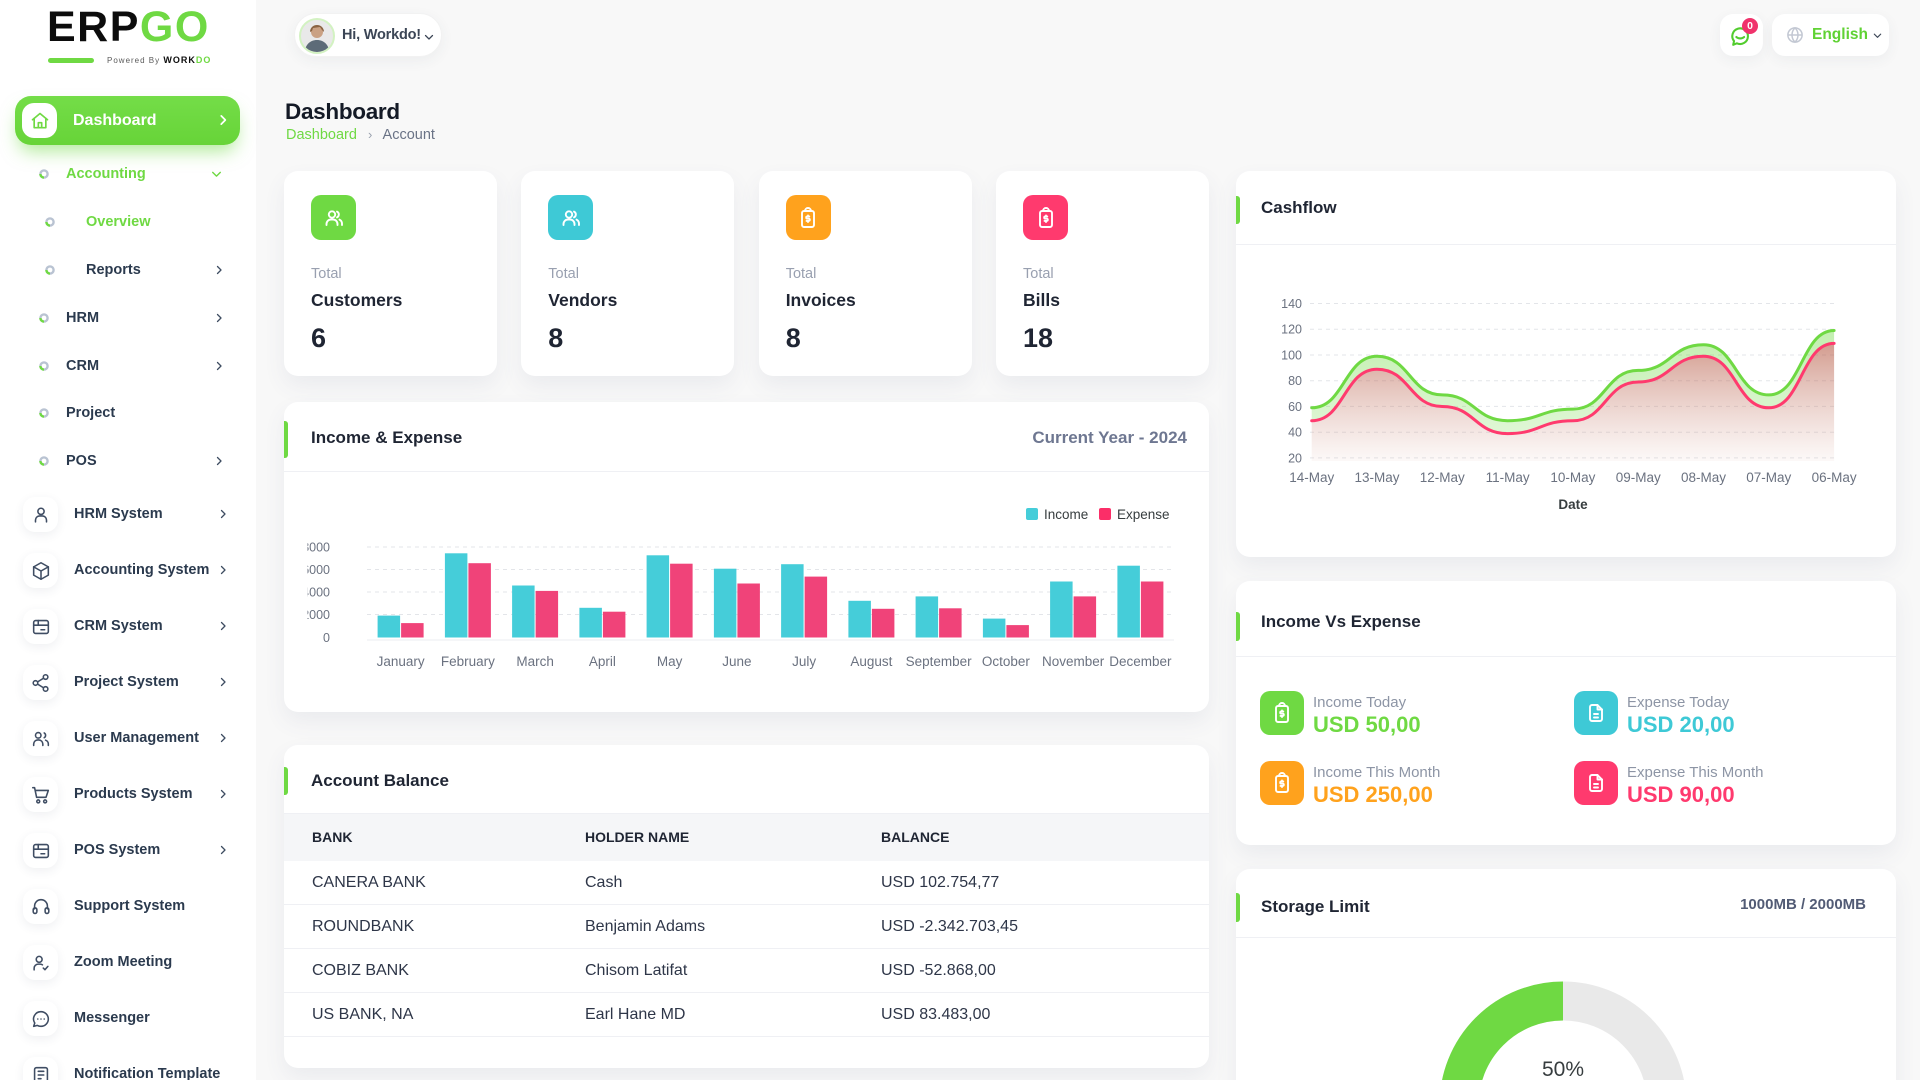 The width and height of the screenshot is (1920, 1080). I want to click on svg-text: 50%, so click(1563, 1069).